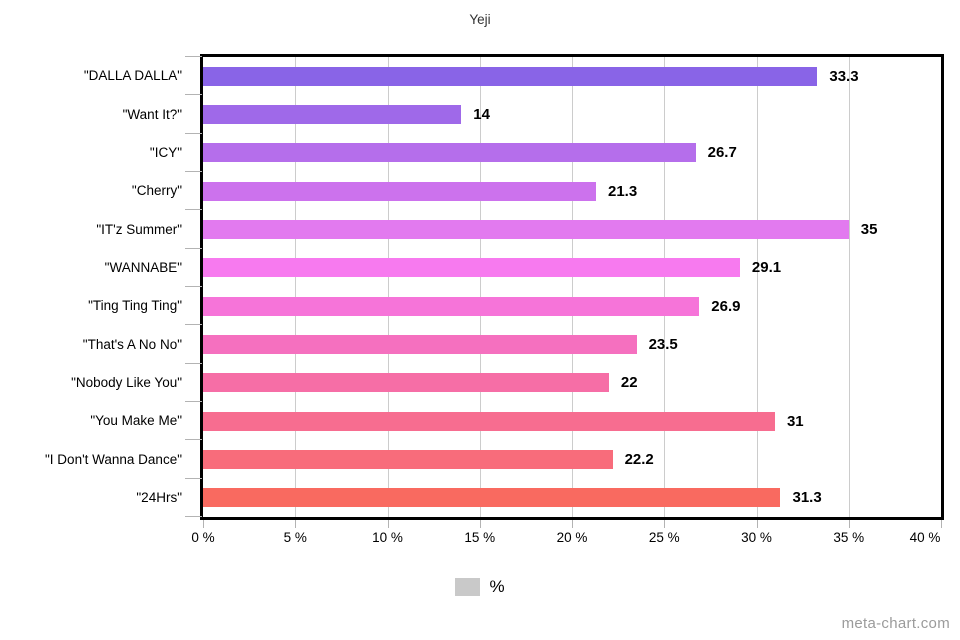  Describe the element at coordinates (113, 459) in the screenshot. I see `category-label: "I Don't Wanna Dance"` at that location.